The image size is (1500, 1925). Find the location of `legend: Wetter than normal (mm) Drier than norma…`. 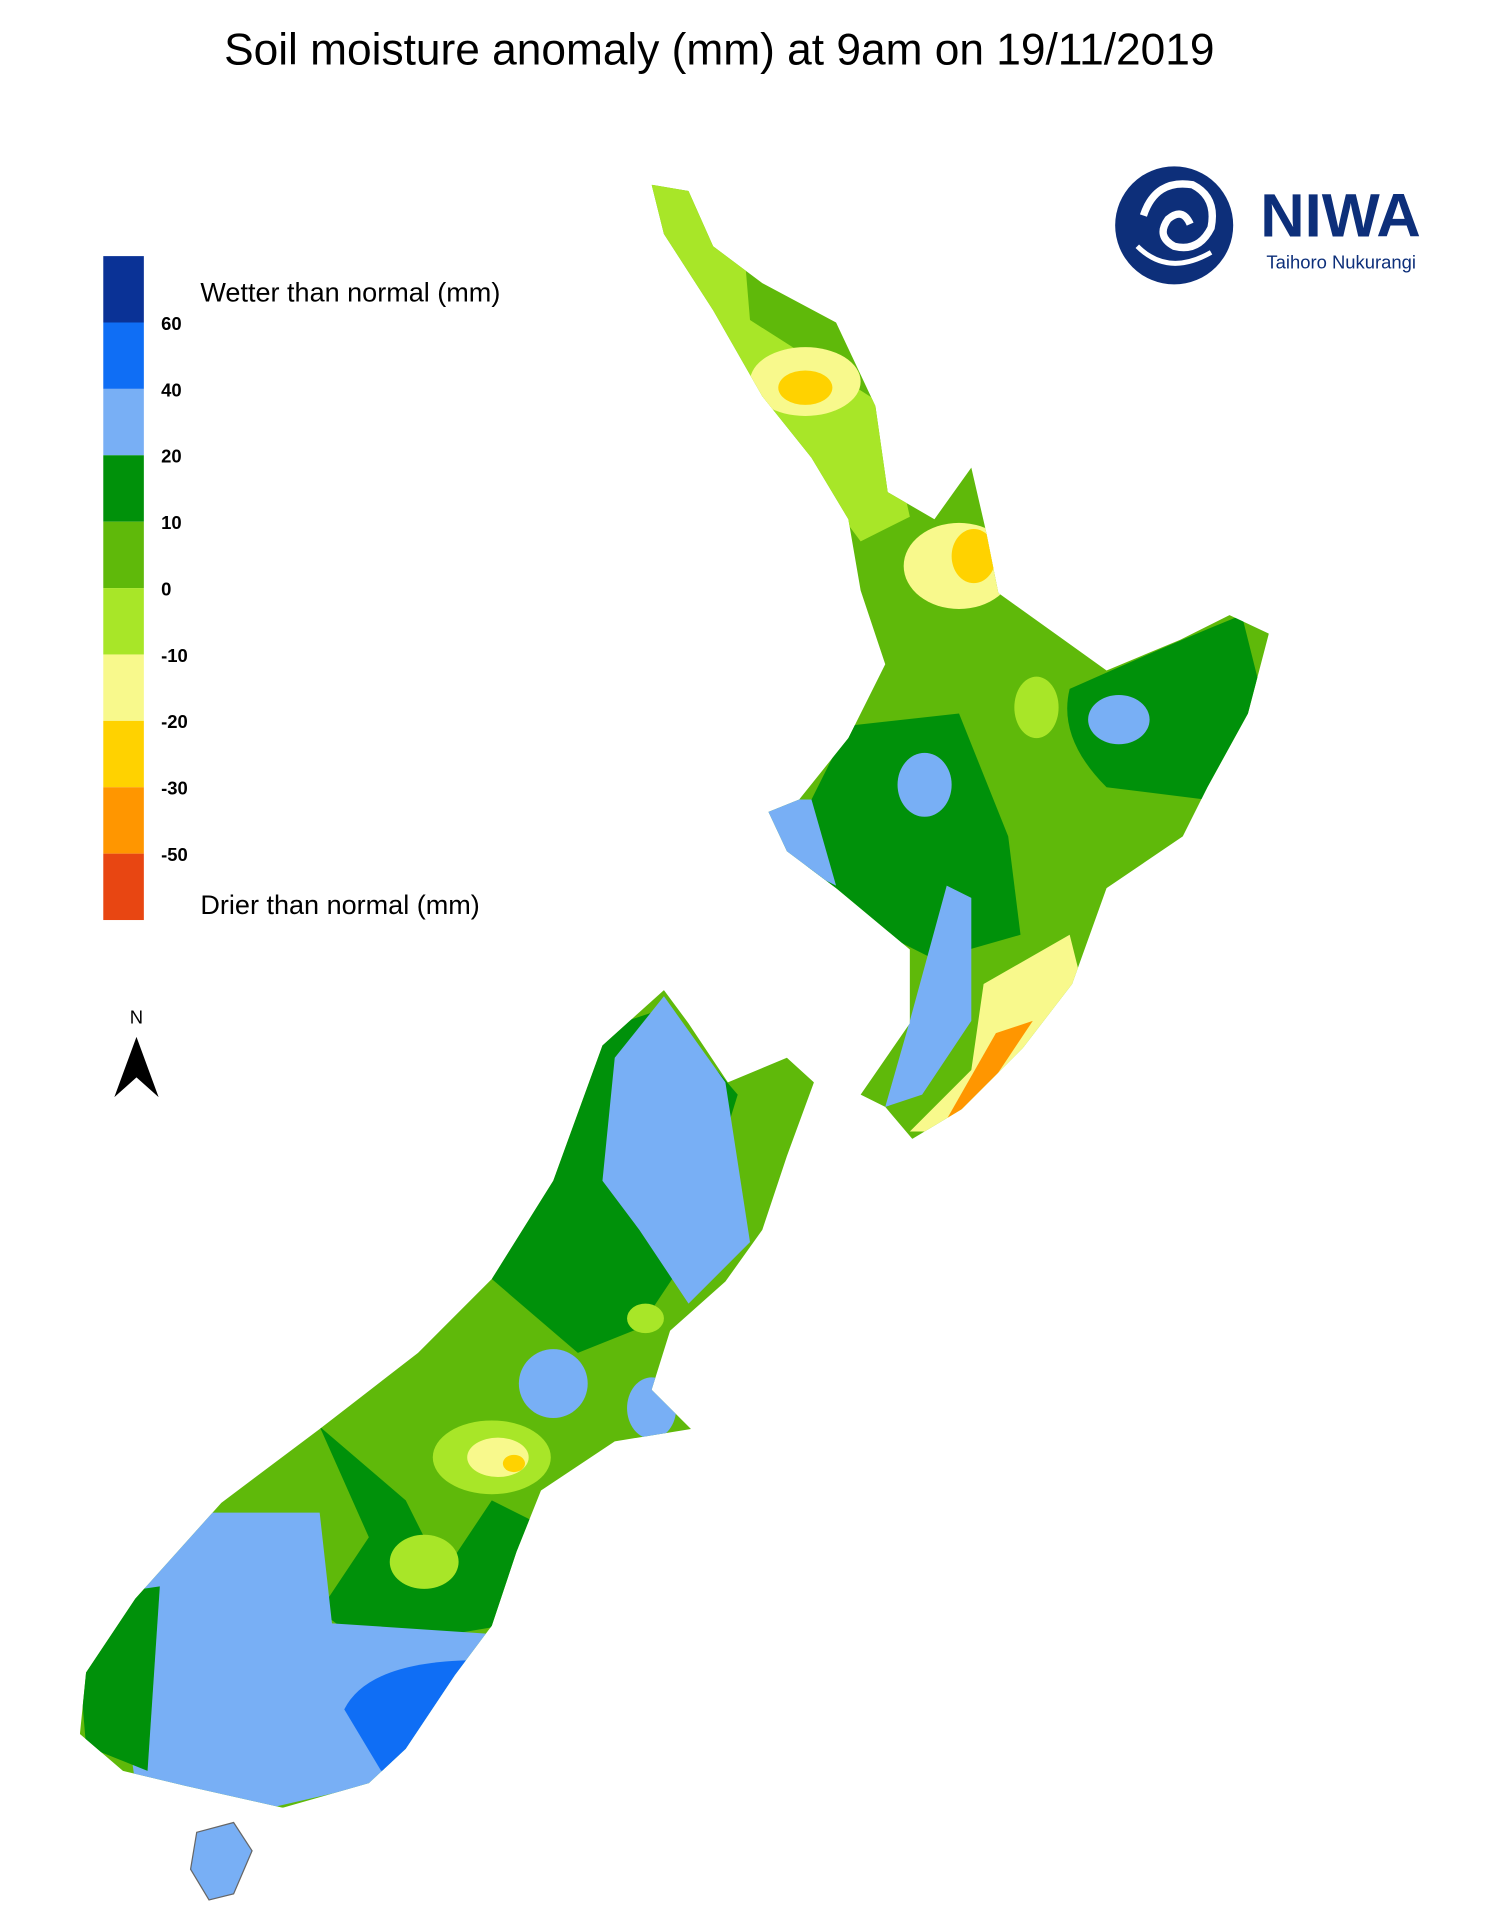

legend: Wetter than normal (mm) Drier than norma… is located at coordinates (301, 588).